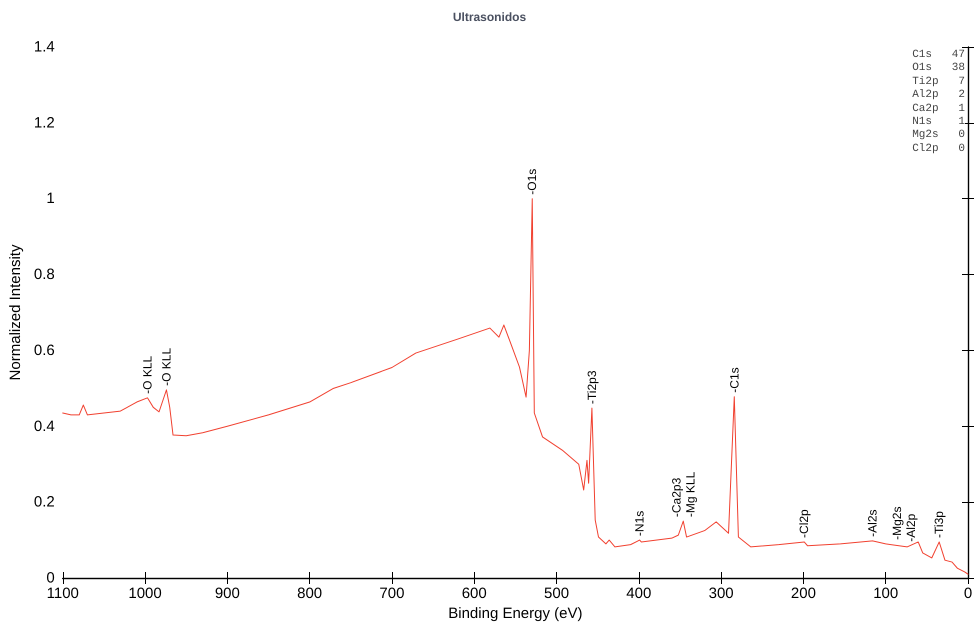 The image size is (979, 627). Describe the element at coordinates (227, 593) in the screenshot. I see `x-tick-label: 900` at that location.